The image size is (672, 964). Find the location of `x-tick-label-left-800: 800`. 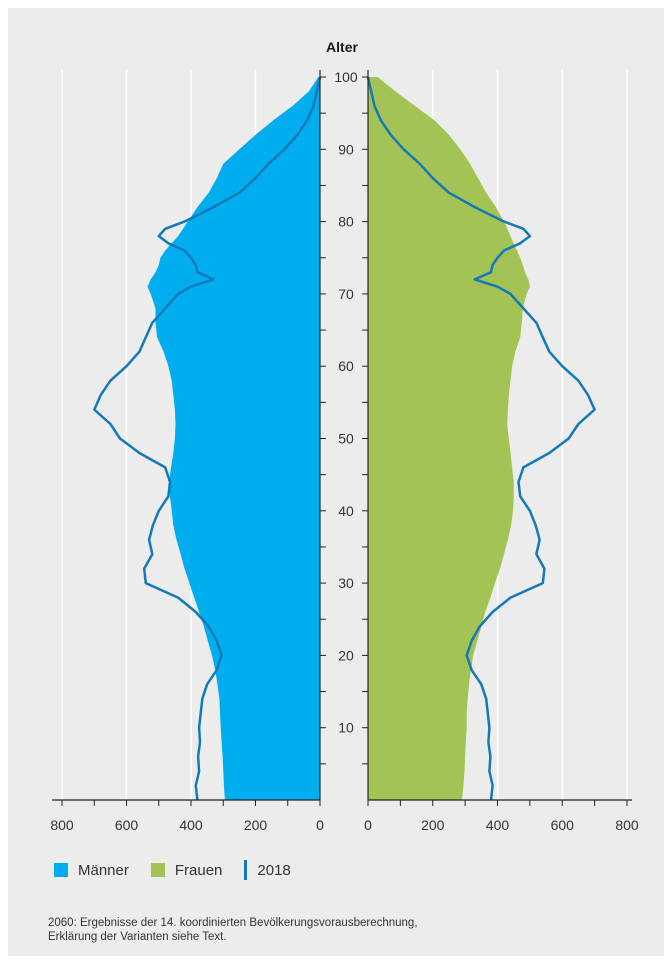

x-tick-label-left-800: 800 is located at coordinates (62, 825).